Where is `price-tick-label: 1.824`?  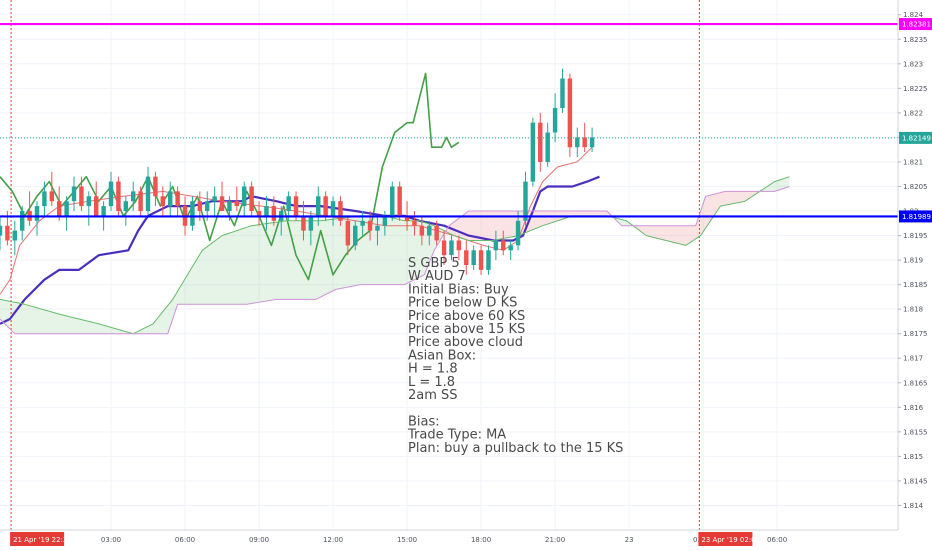 price-tick-label: 1.824 is located at coordinates (913, 15).